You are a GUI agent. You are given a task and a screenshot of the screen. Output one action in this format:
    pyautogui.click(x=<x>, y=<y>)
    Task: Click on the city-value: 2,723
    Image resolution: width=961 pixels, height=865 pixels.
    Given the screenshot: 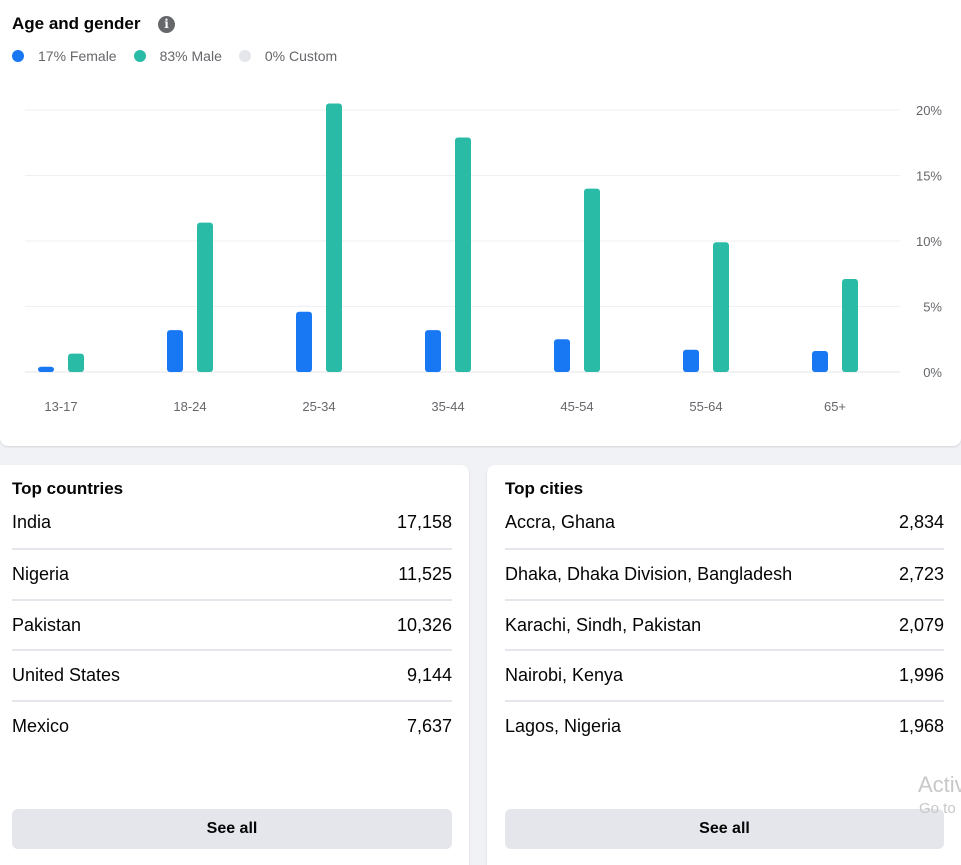 What is the action you would take?
    pyautogui.click(x=921, y=574)
    